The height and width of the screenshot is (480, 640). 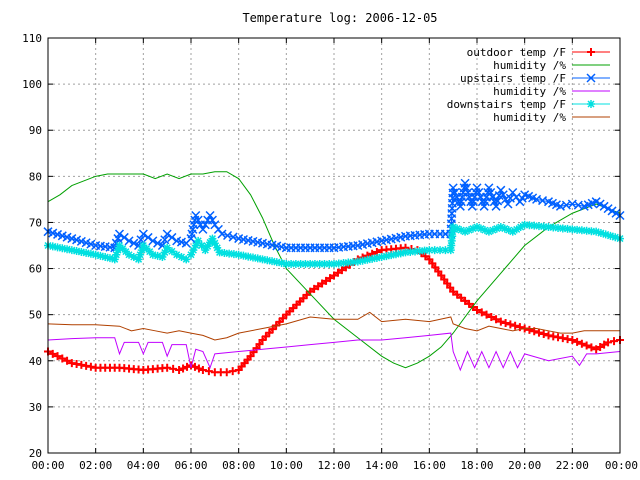 I want to click on y-tick-label: 100, so click(x=32, y=84).